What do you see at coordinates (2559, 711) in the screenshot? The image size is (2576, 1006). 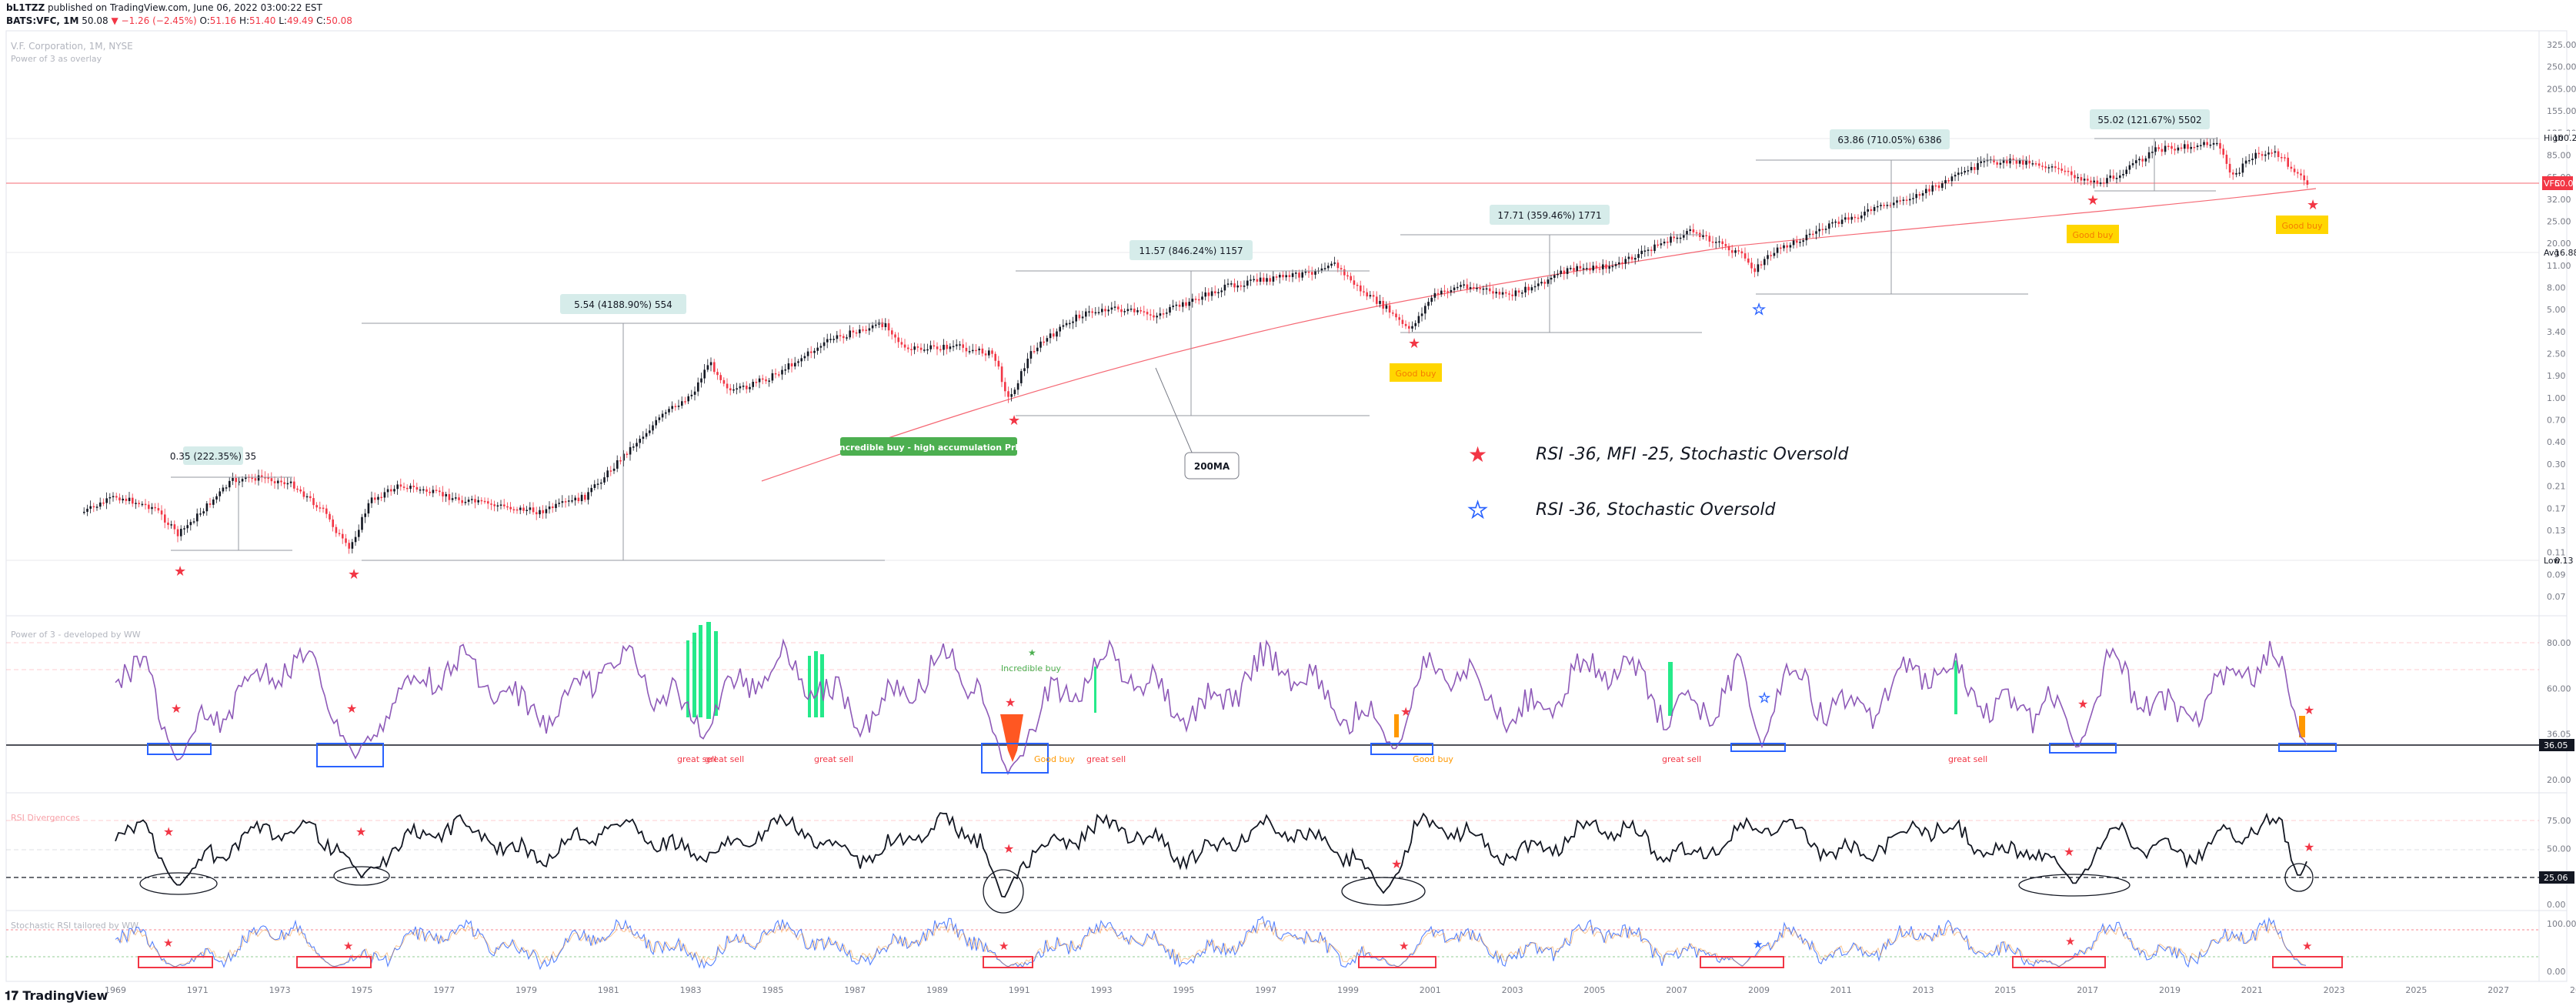 I see `p3-axis: 80.00 60.00 36.05 20.00` at bounding box center [2559, 711].